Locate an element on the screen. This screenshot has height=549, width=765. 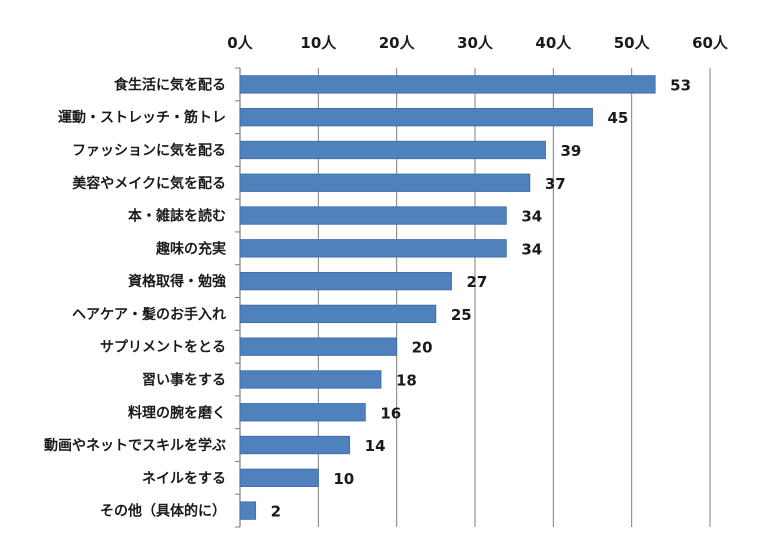
x-tick-label: 20人 is located at coordinates (397, 43).